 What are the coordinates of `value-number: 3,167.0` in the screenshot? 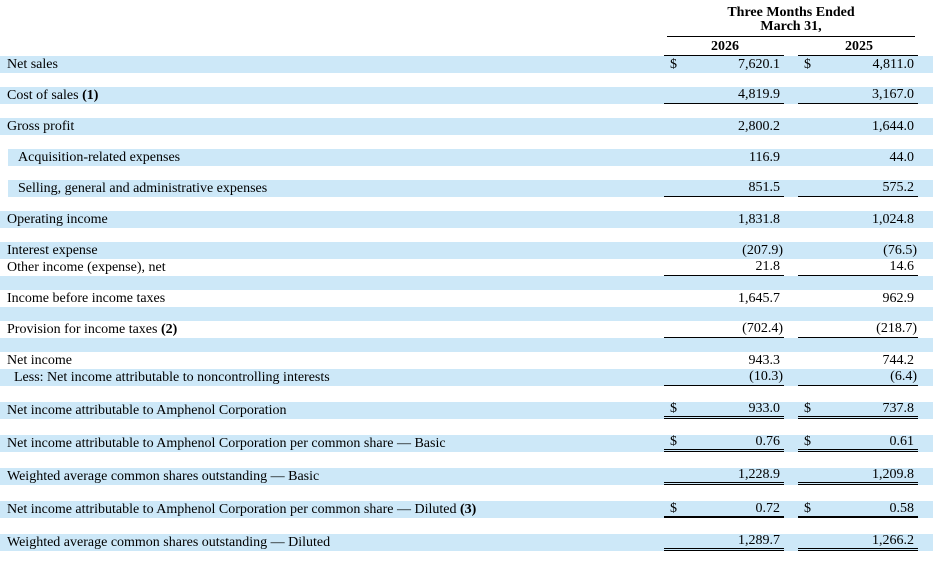 It's located at (893, 94).